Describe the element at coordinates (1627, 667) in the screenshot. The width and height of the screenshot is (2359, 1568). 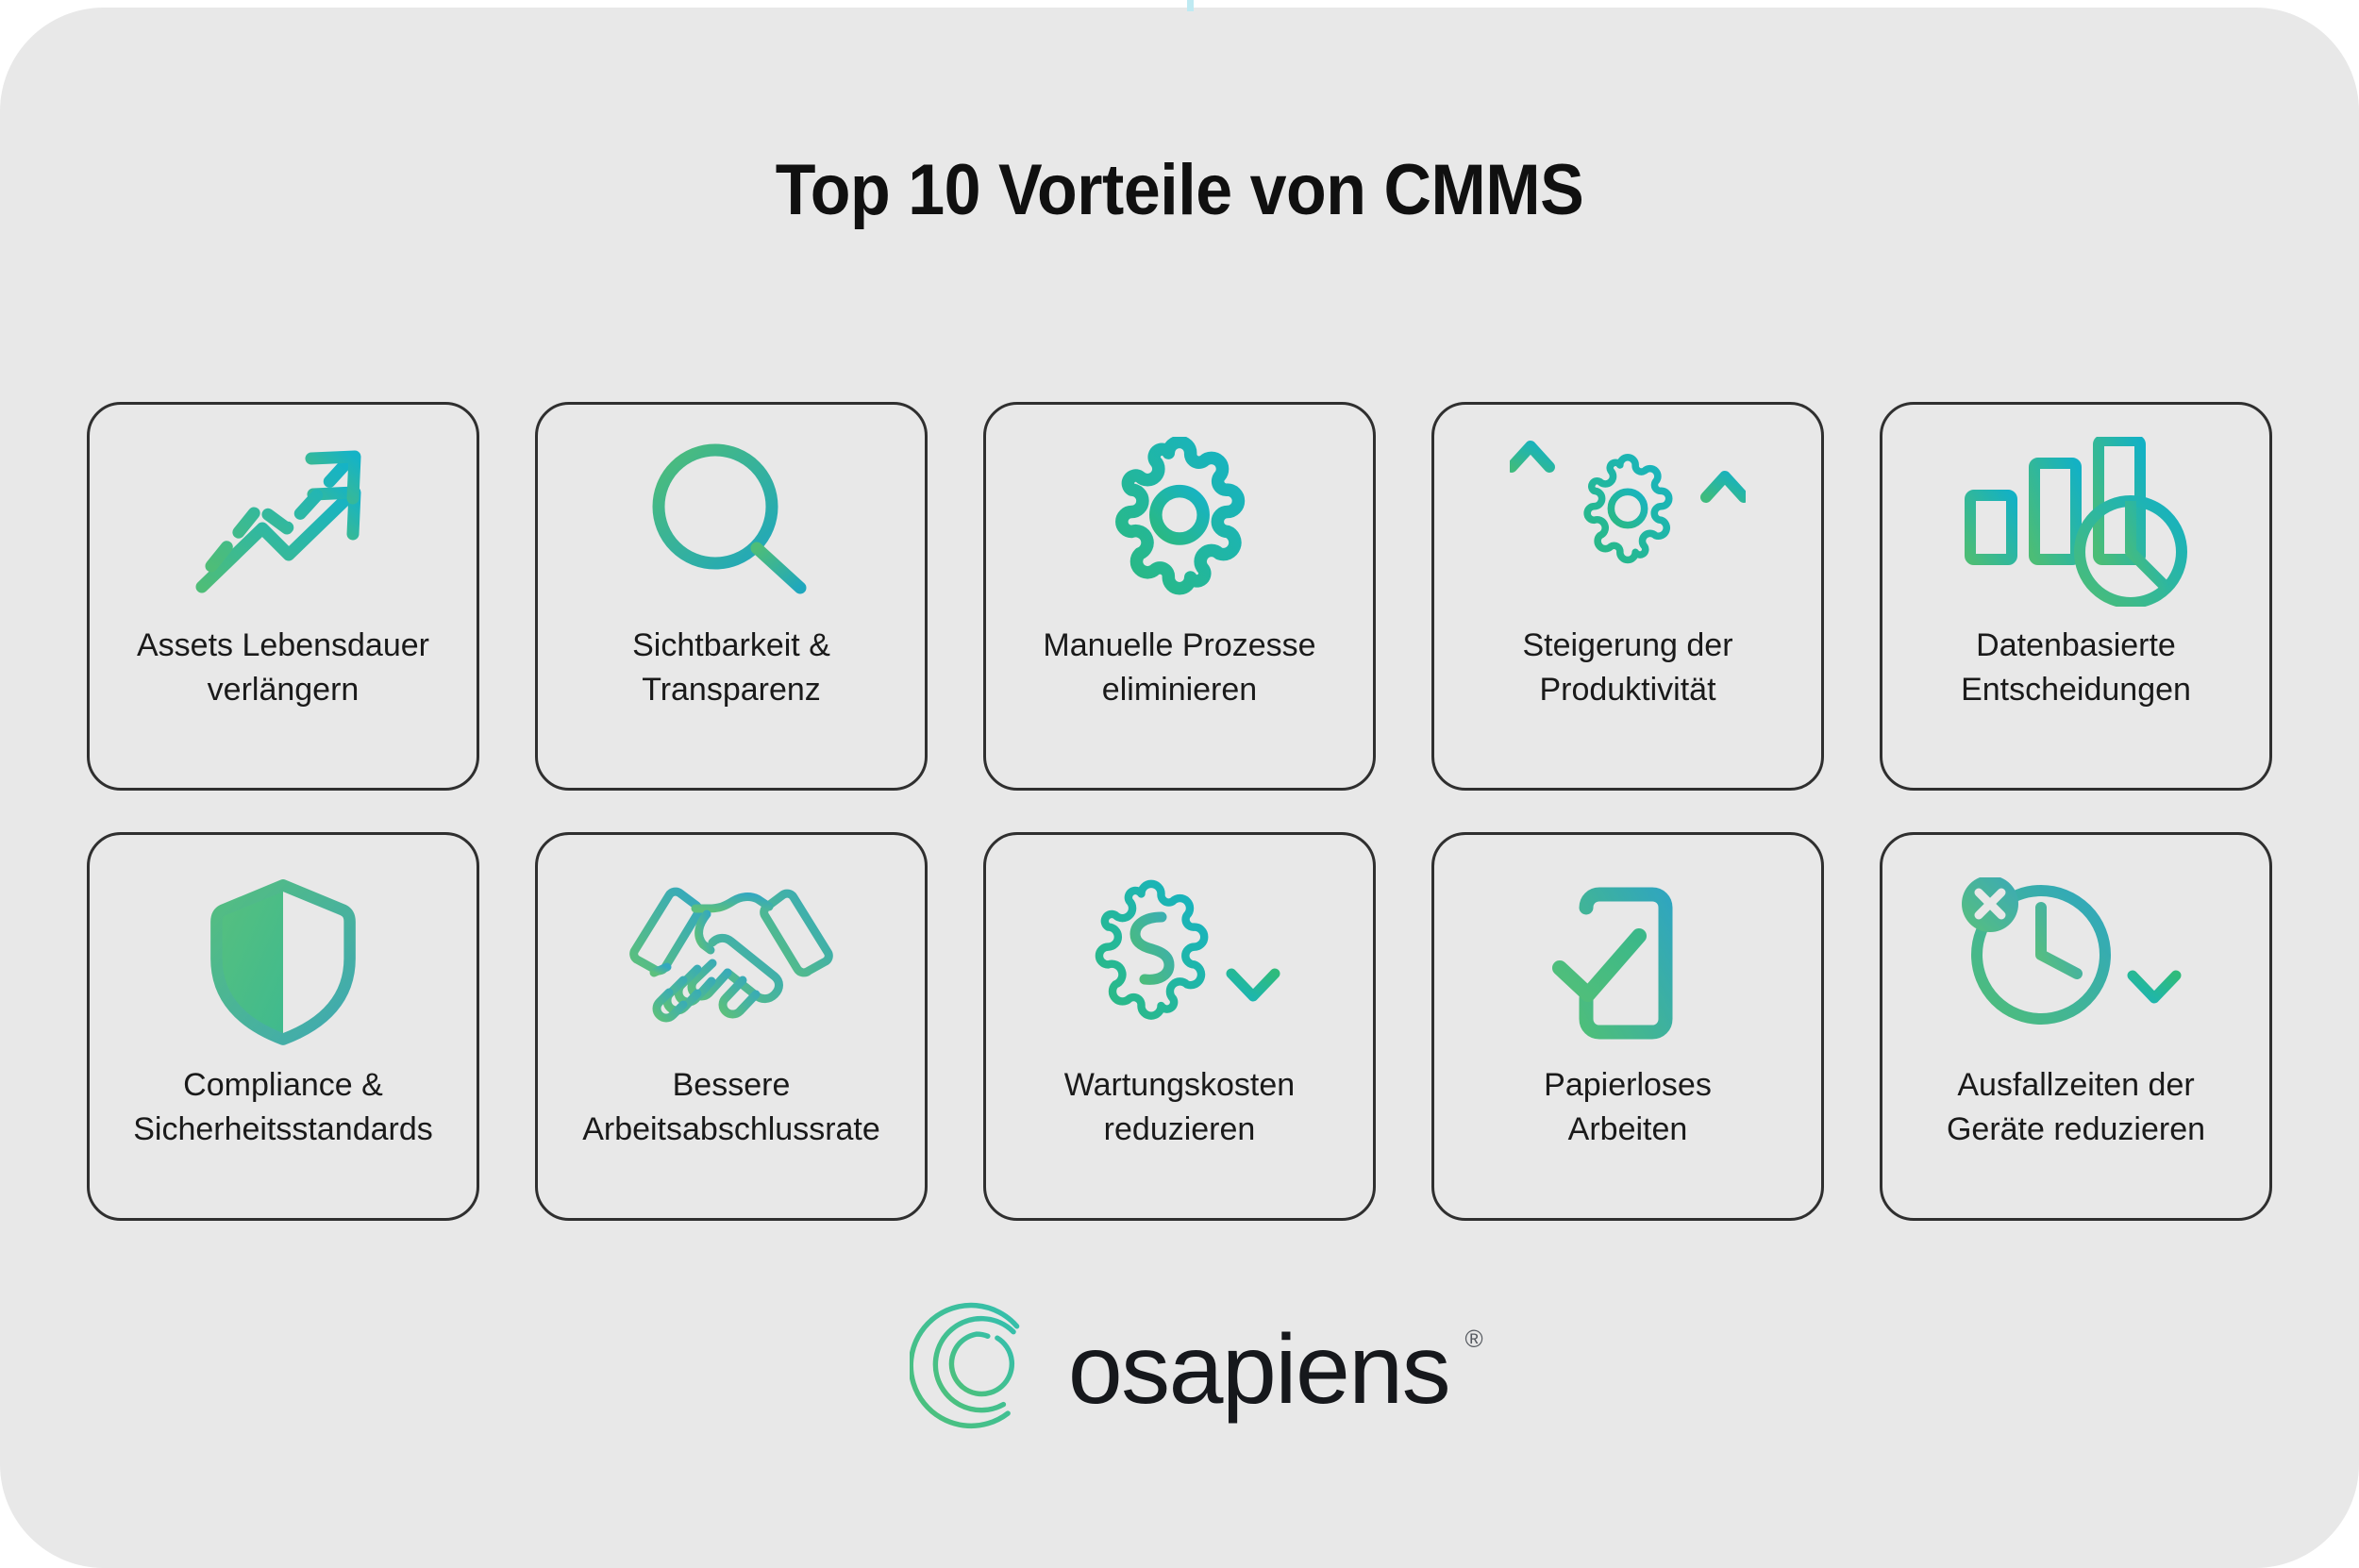
I see `benefit-card-label: Steigerung der Produktivität` at that location.